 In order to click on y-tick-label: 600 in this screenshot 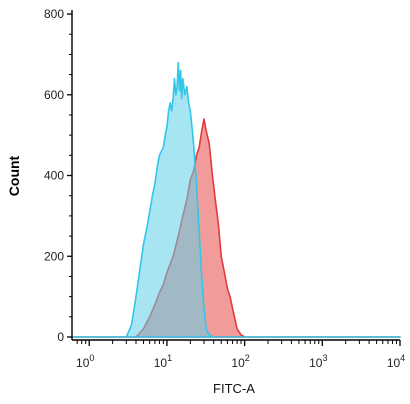, I will do `click(54, 95)`.